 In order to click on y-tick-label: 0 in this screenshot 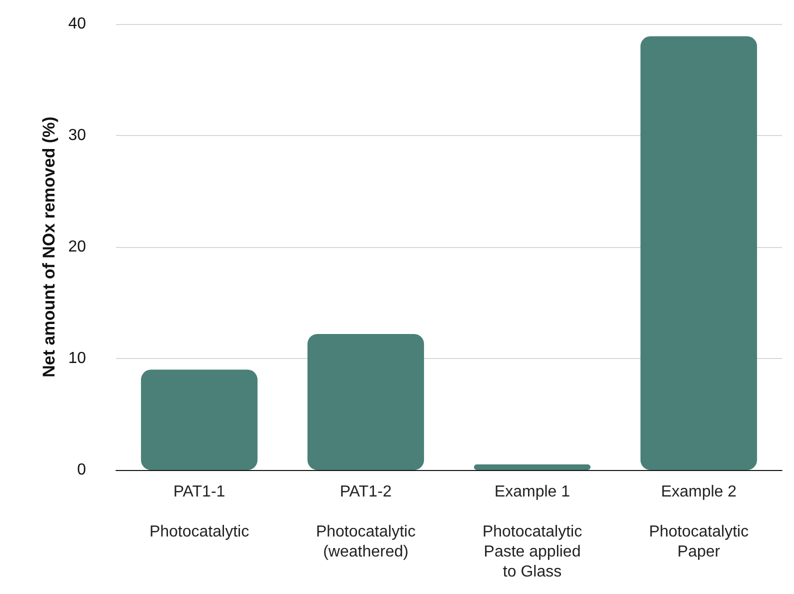, I will do `click(81, 470)`.